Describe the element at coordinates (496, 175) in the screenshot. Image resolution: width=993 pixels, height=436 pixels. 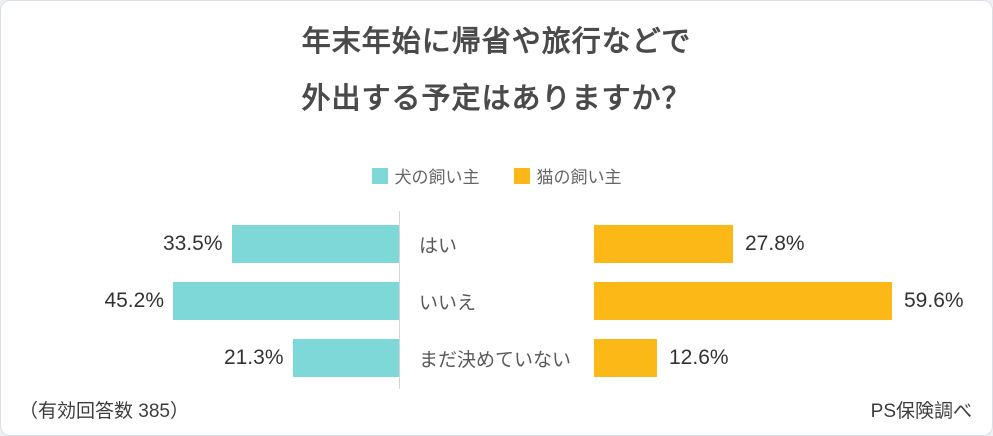
I see `chart-legend: 犬の飼い主 猫の飼い主` at that location.